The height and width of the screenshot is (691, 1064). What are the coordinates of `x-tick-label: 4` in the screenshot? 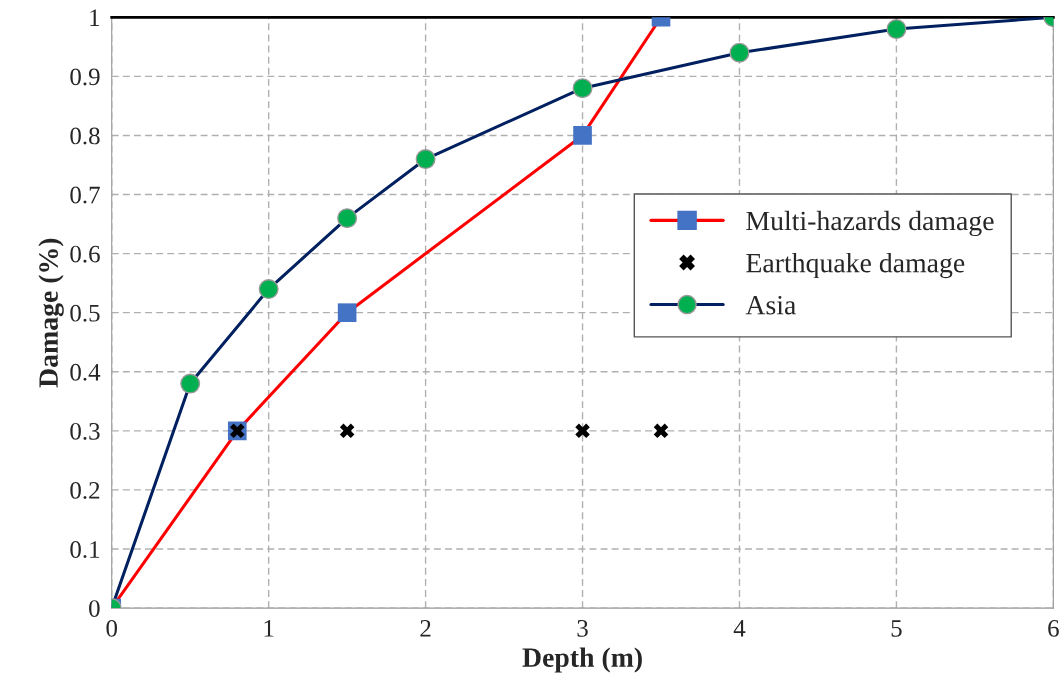 It's located at (739, 628).